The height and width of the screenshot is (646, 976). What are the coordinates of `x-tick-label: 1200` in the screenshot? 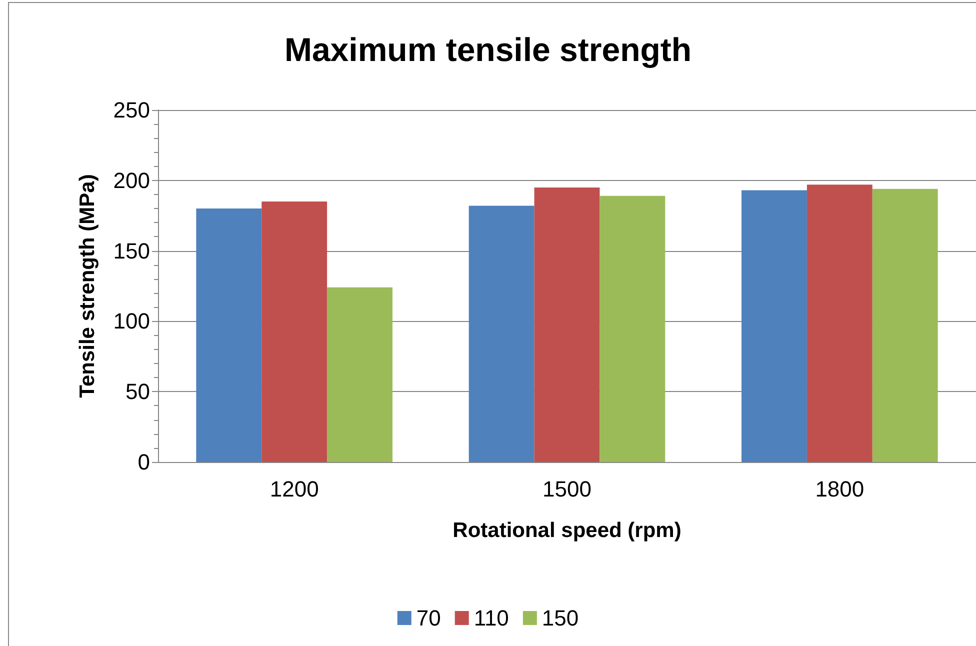 It's located at (294, 489).